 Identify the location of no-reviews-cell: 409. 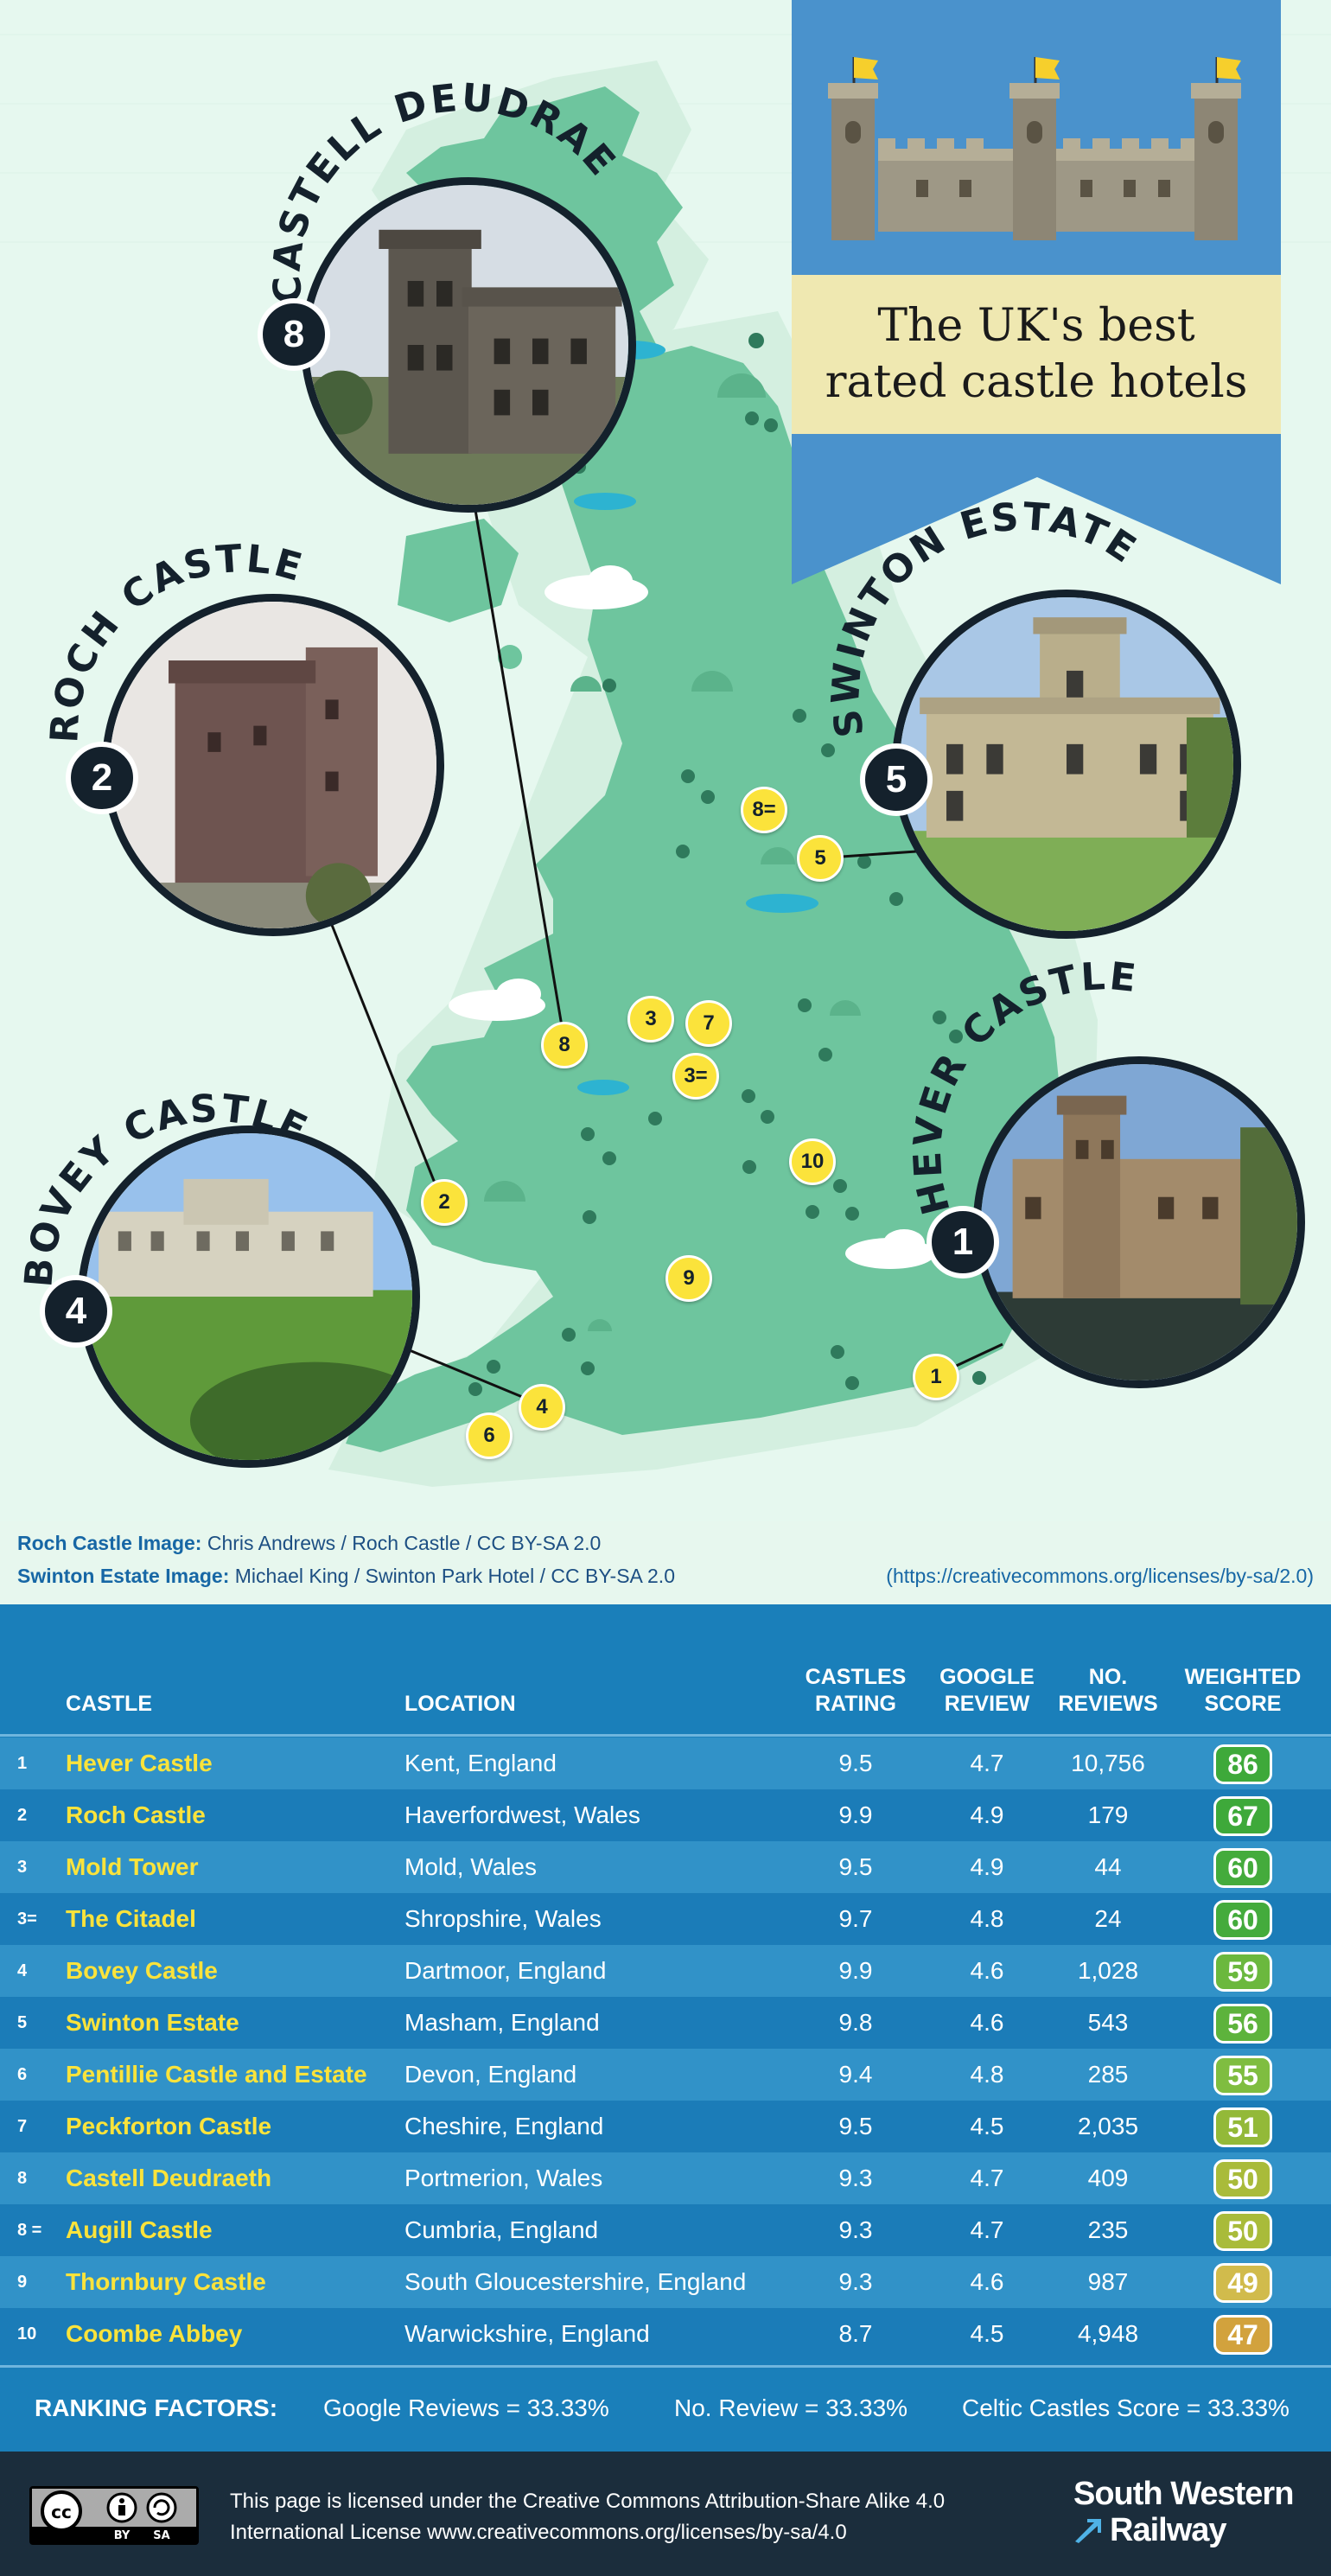
(1108, 2178).